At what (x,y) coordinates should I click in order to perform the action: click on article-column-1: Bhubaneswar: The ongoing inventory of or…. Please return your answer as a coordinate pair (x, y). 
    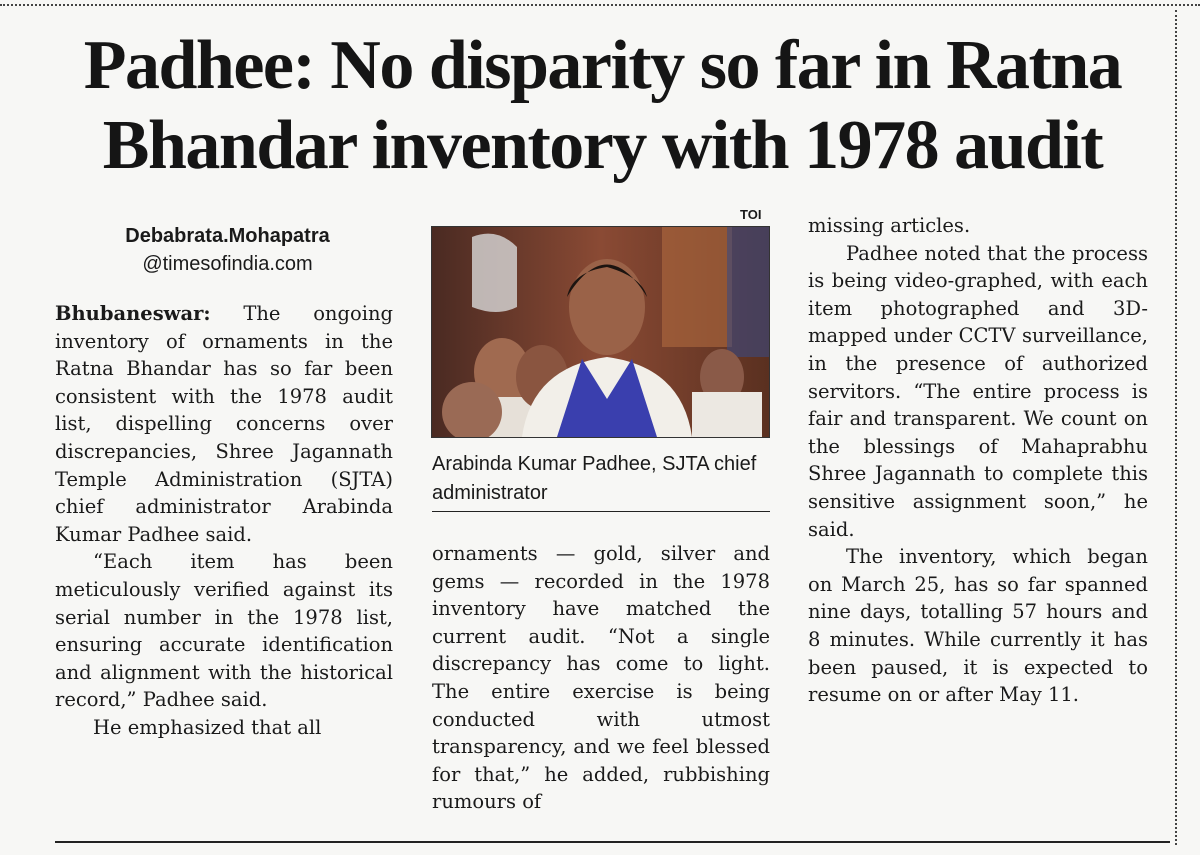
    Looking at the image, I should click on (224, 521).